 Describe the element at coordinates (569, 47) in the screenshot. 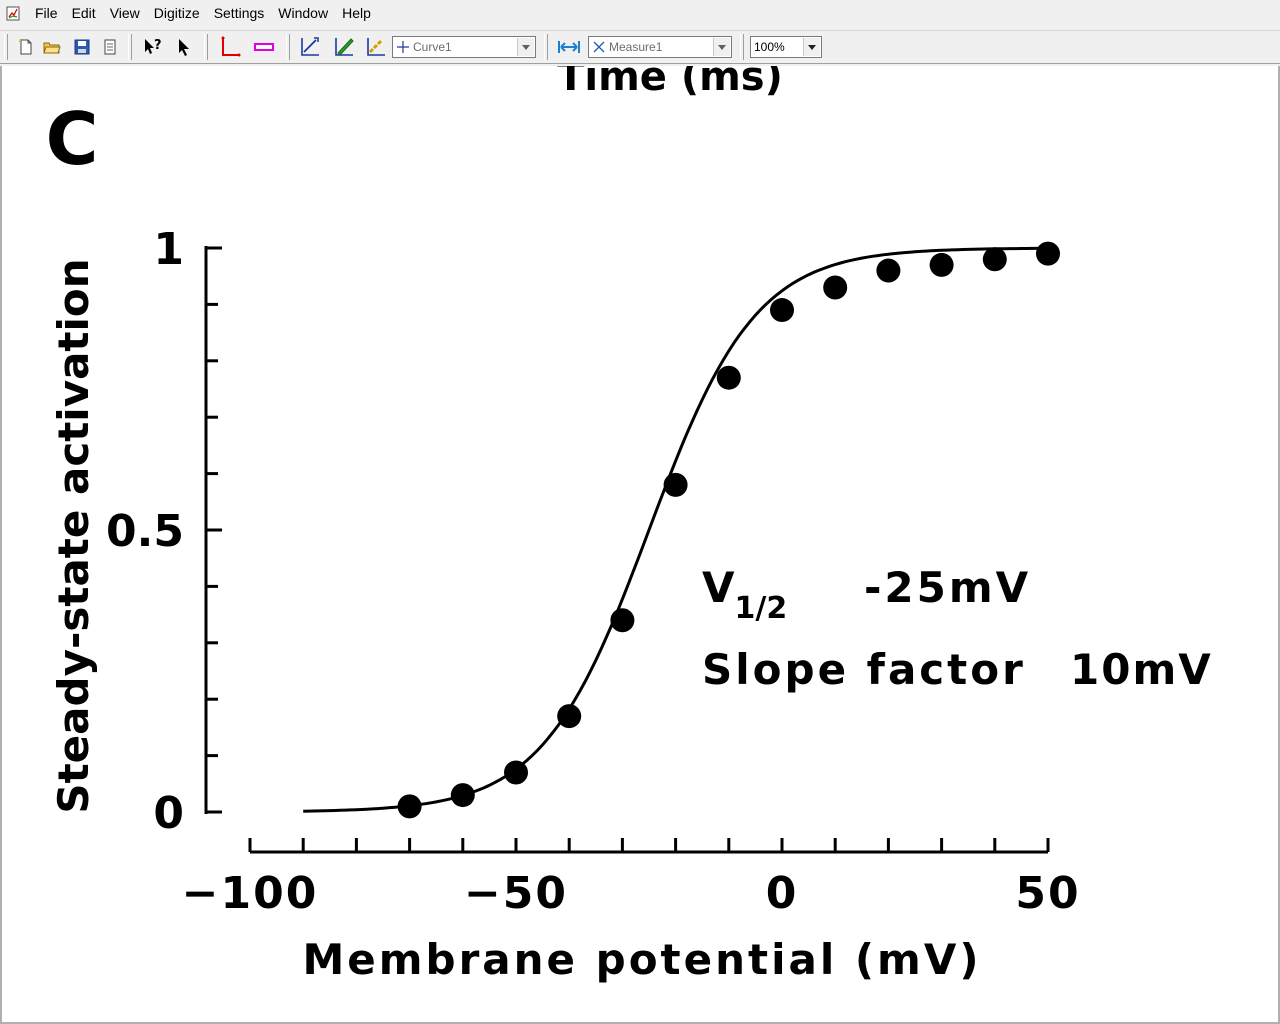

I see `measure-icon` at that location.